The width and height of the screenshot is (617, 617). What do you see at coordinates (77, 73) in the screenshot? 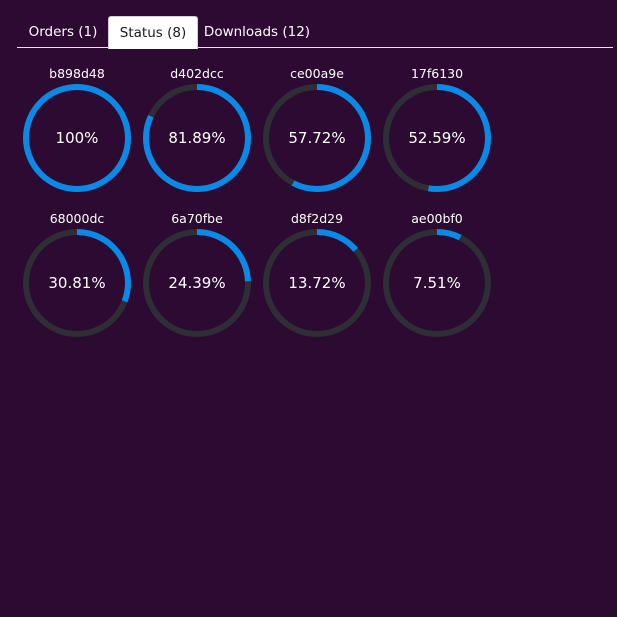
I see `progress-item-id: b898d48` at bounding box center [77, 73].